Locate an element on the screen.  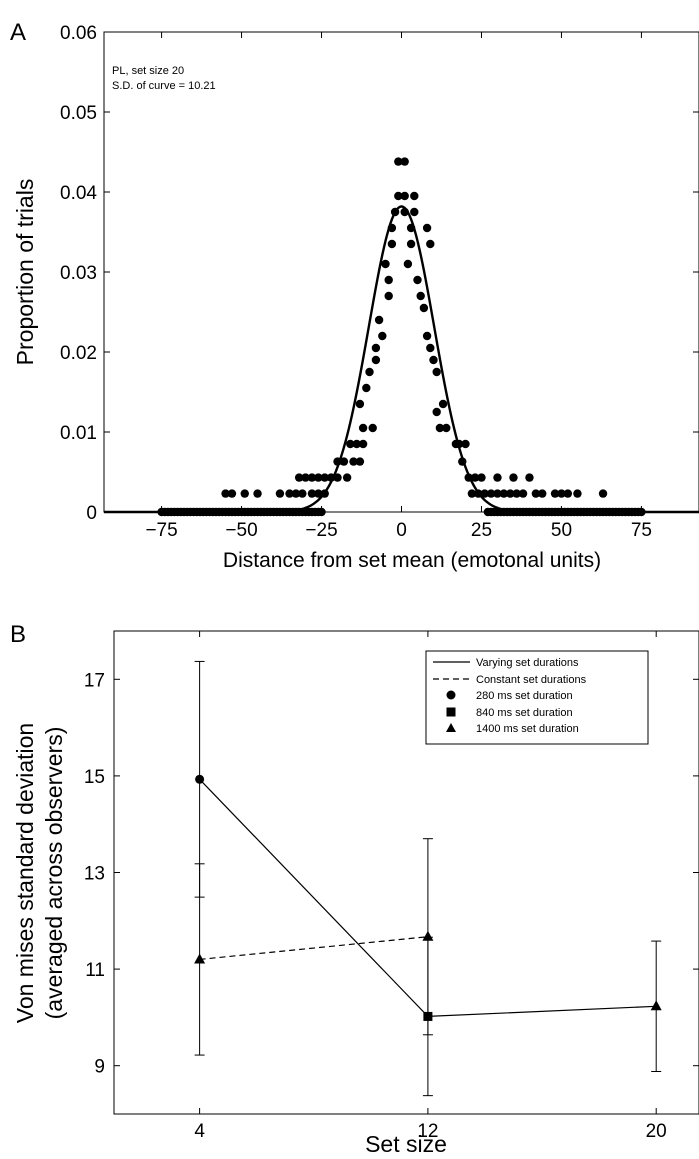
panel-b-letter: B is located at coordinates (18, 634).